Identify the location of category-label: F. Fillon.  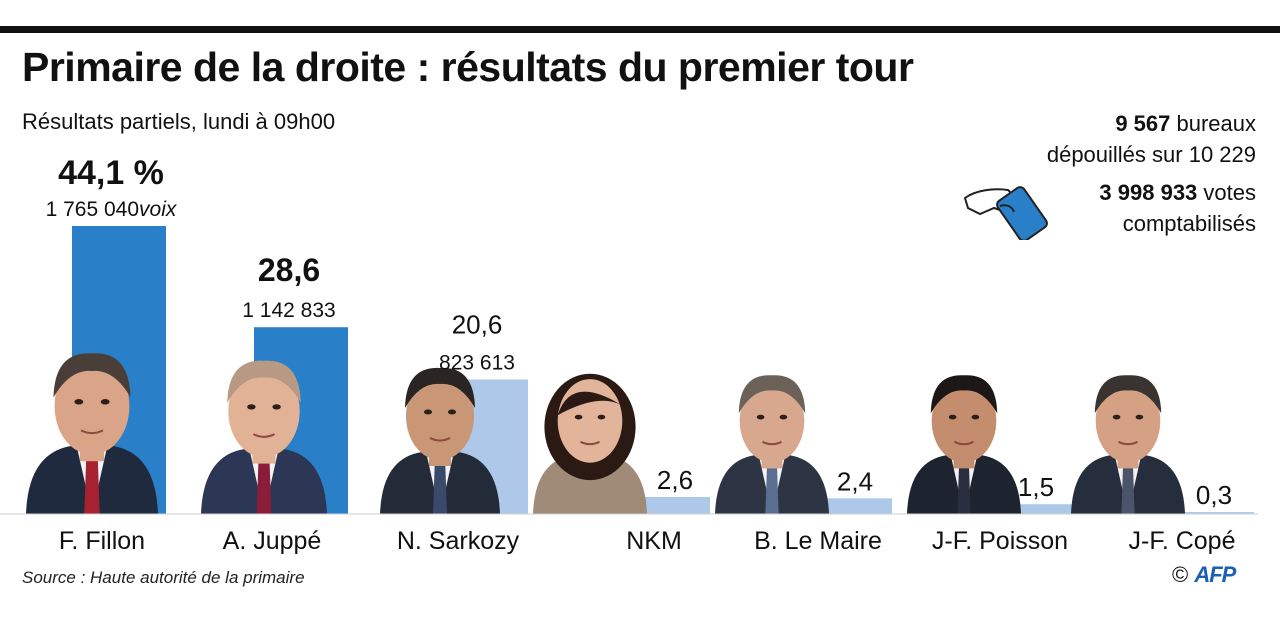
(102, 541).